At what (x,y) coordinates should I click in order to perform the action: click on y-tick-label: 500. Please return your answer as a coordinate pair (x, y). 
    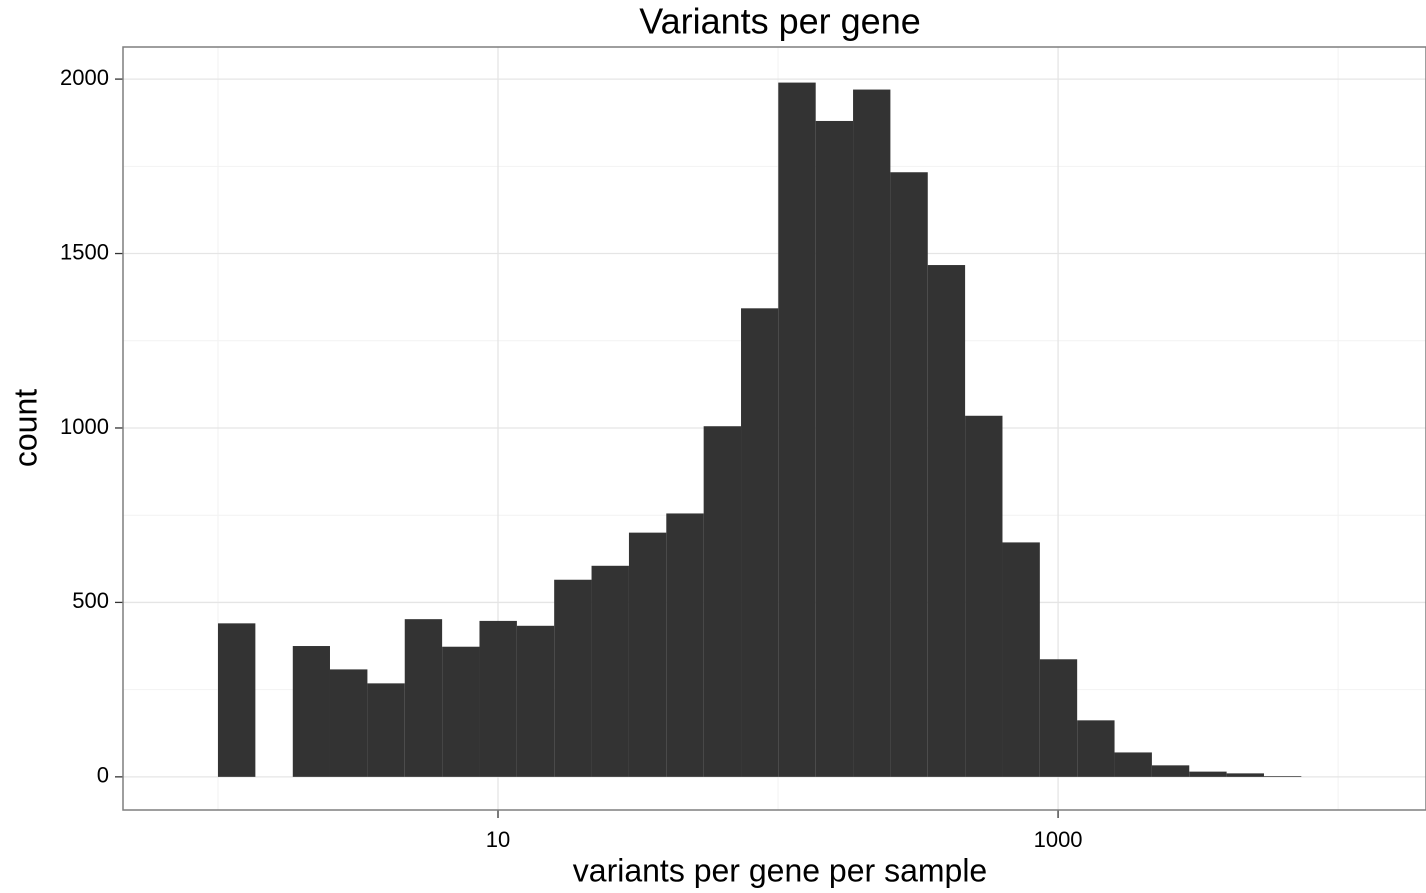
    Looking at the image, I should click on (90, 600).